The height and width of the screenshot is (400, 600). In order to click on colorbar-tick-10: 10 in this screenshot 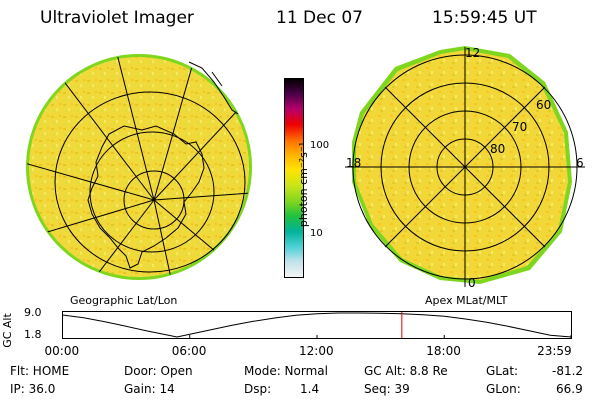, I will do `click(316, 233)`.